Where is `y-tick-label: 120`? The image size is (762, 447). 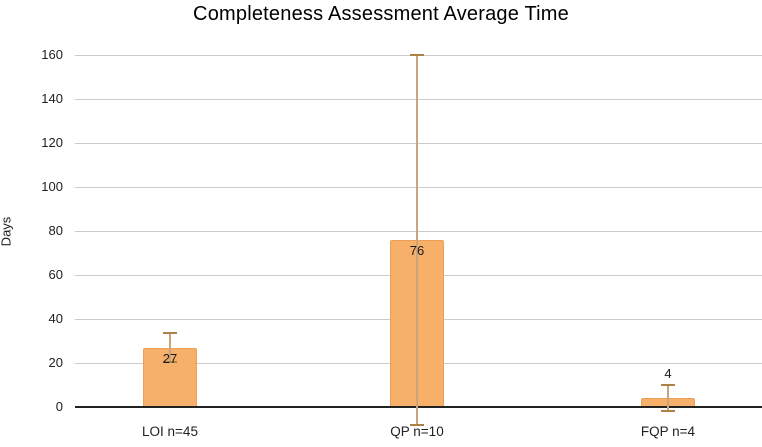 y-tick-label: 120 is located at coordinates (52, 142).